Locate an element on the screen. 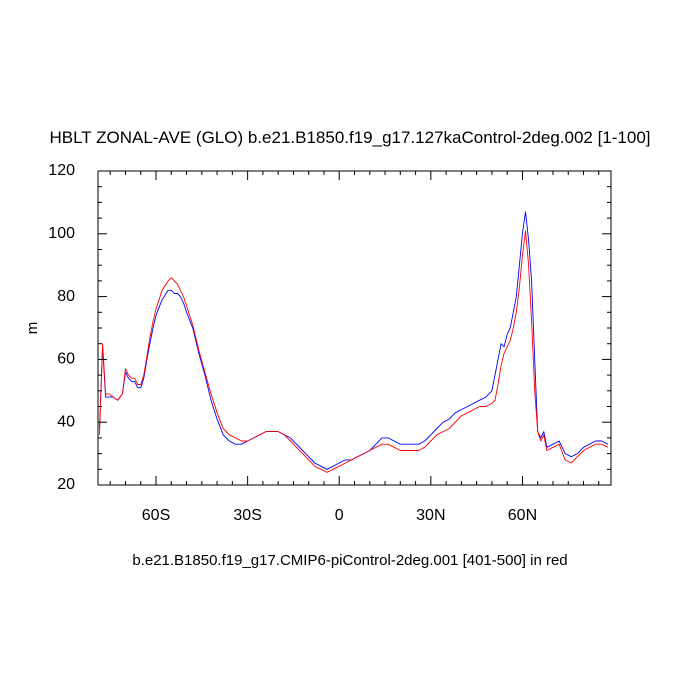  x-tick-label: 60N is located at coordinates (522, 515).